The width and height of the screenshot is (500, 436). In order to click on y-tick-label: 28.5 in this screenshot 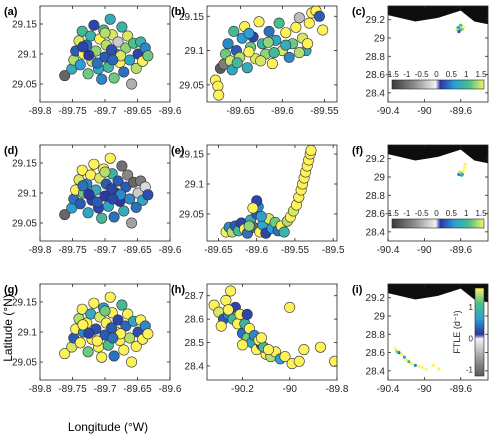, I will do `click(195, 343)`.